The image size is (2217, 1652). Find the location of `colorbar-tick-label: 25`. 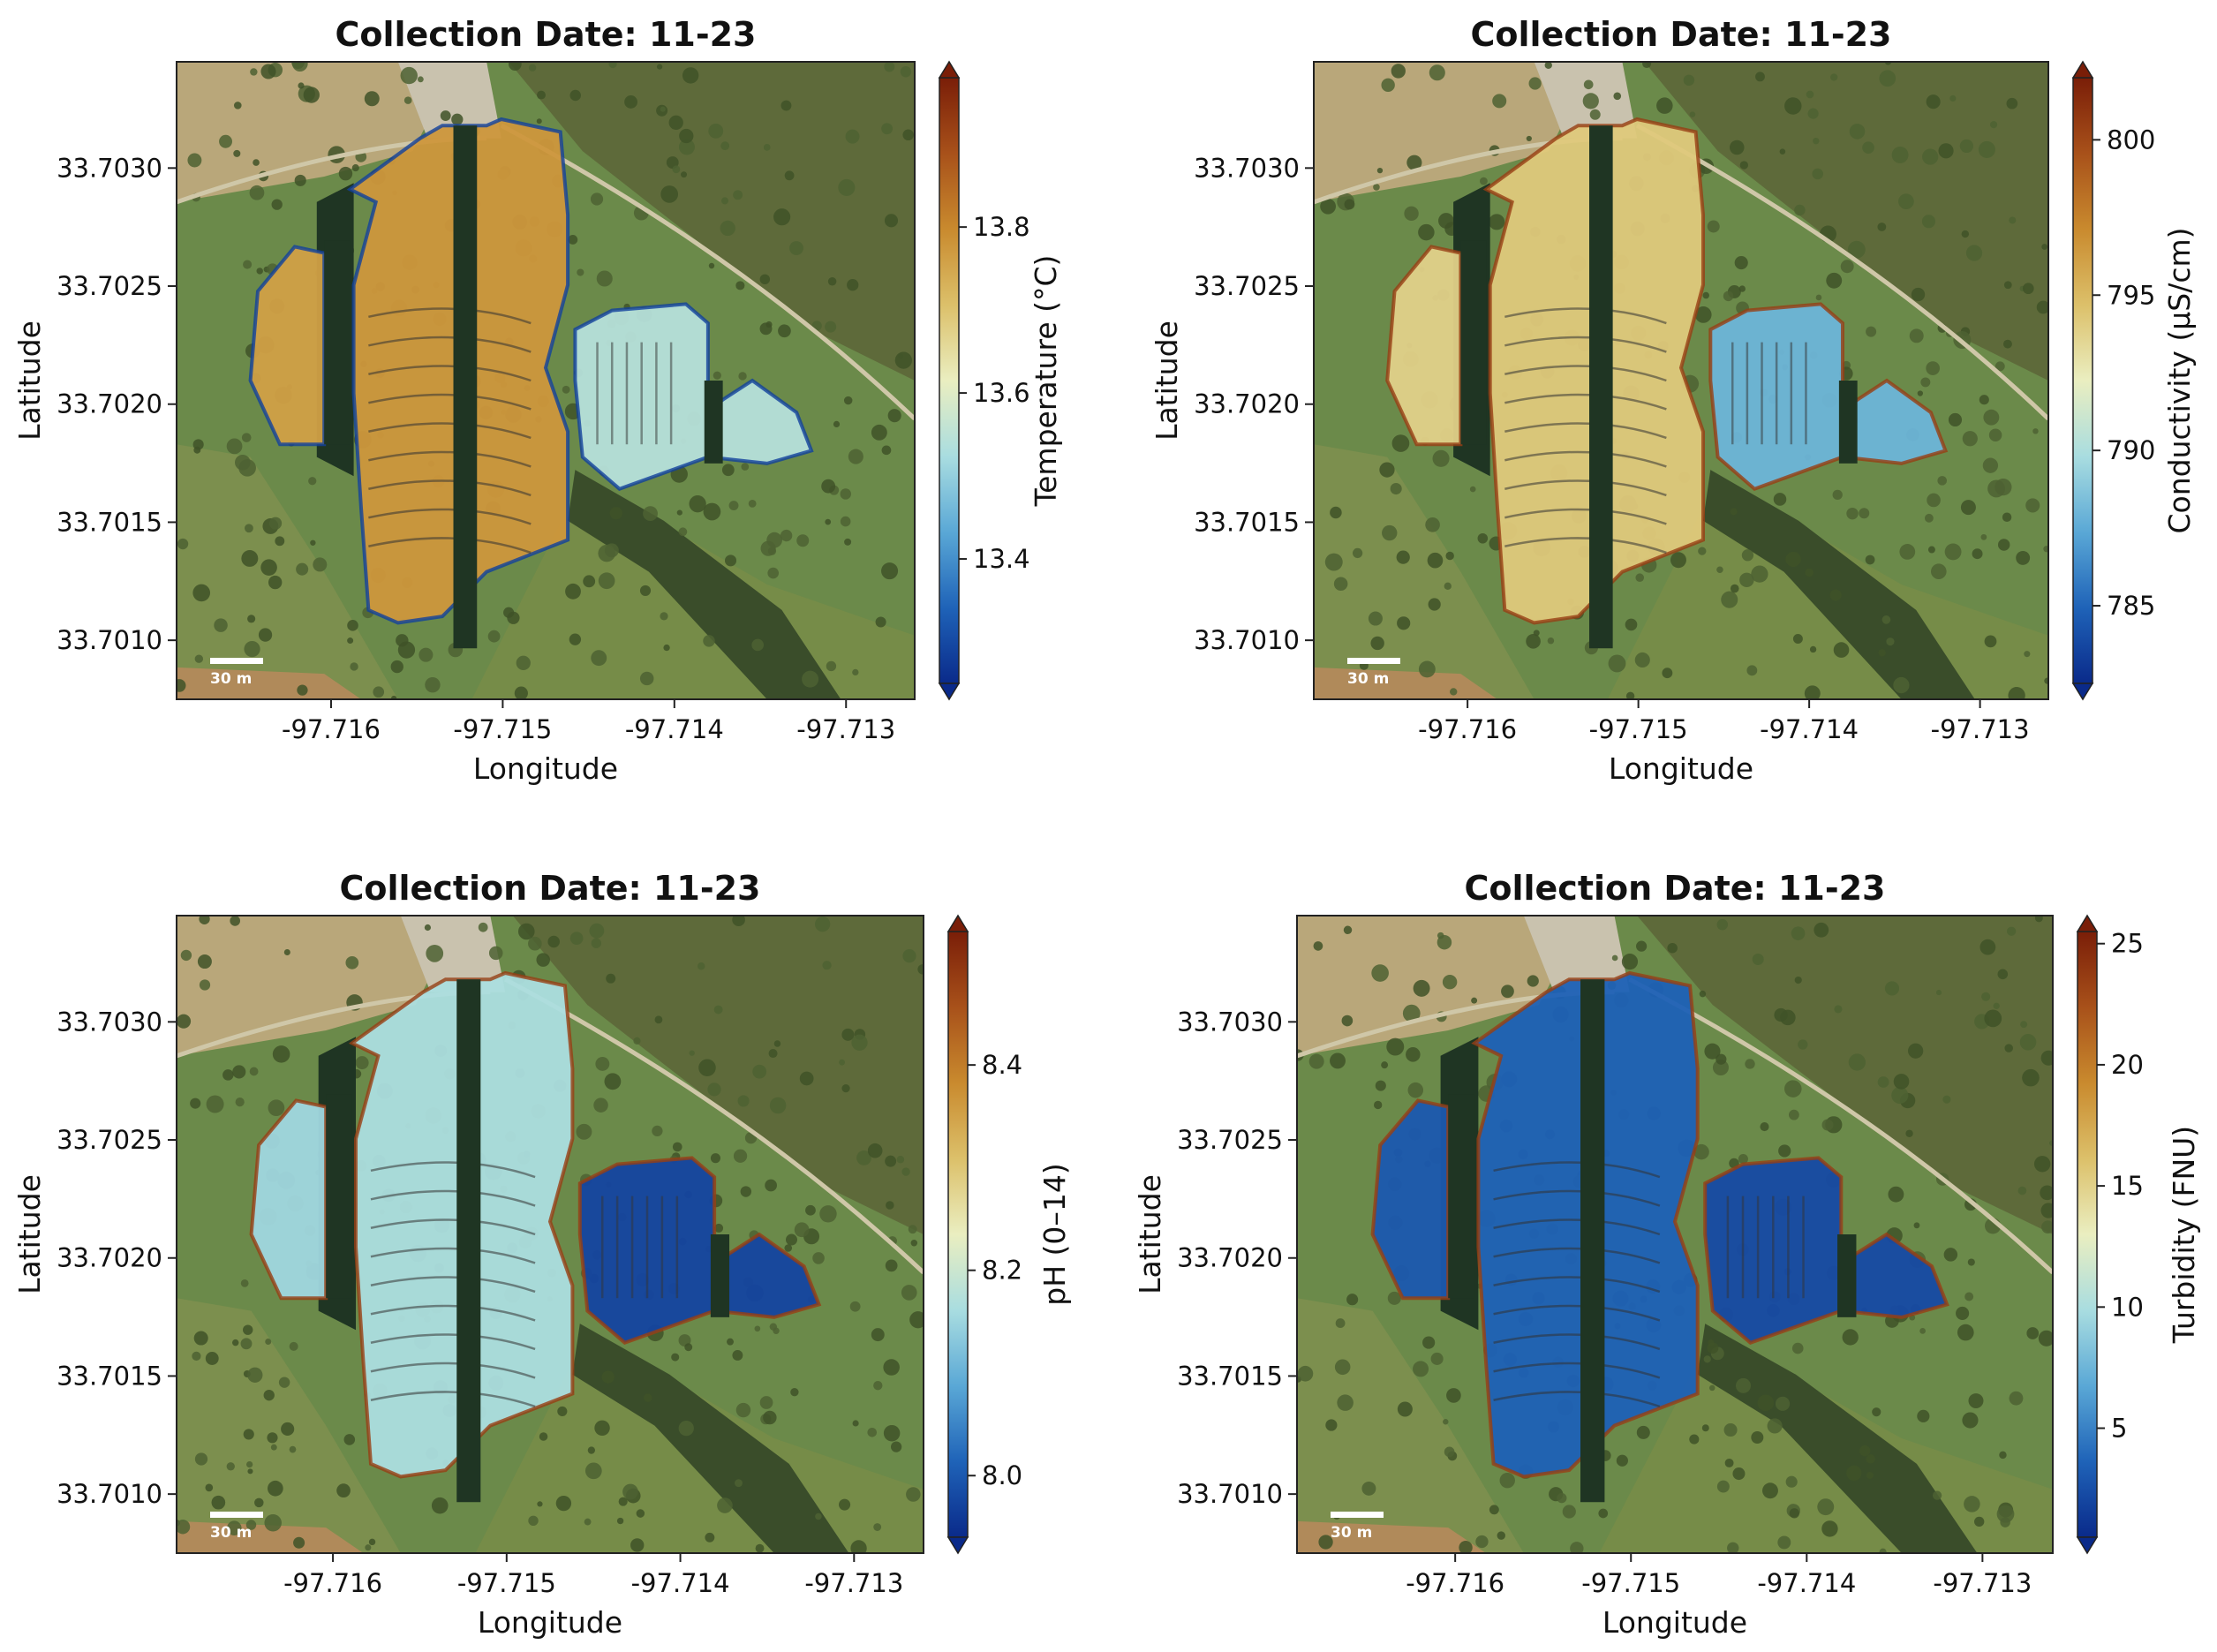

colorbar-tick-label: 25 is located at coordinates (2127, 944).